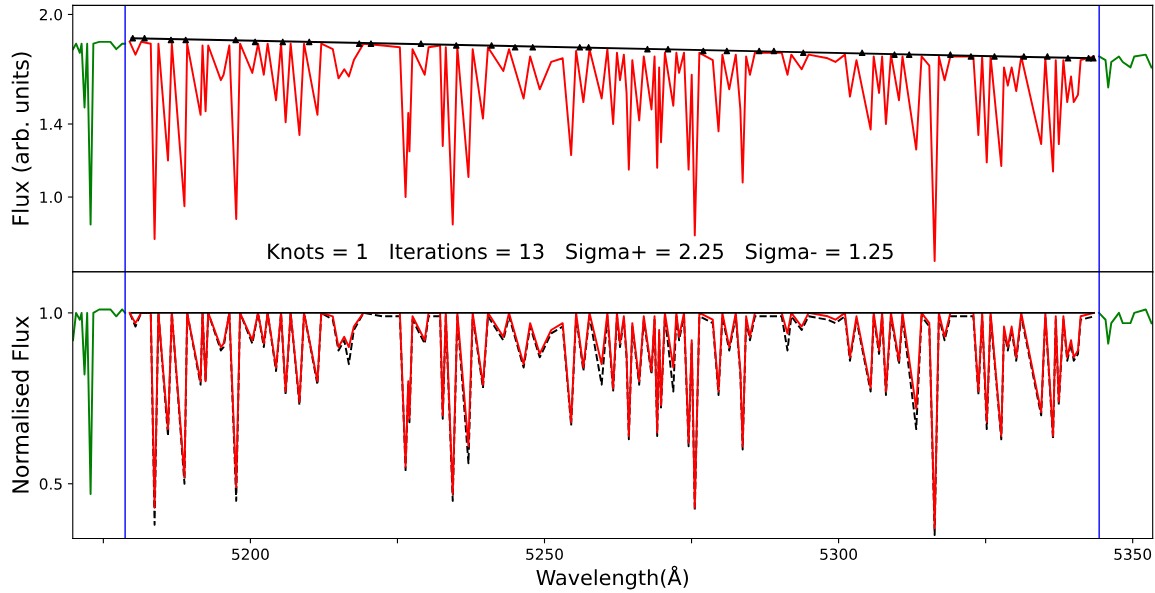 The image size is (1155, 593). What do you see at coordinates (50, 484) in the screenshot?
I see `y-tick-label: 0.5` at bounding box center [50, 484].